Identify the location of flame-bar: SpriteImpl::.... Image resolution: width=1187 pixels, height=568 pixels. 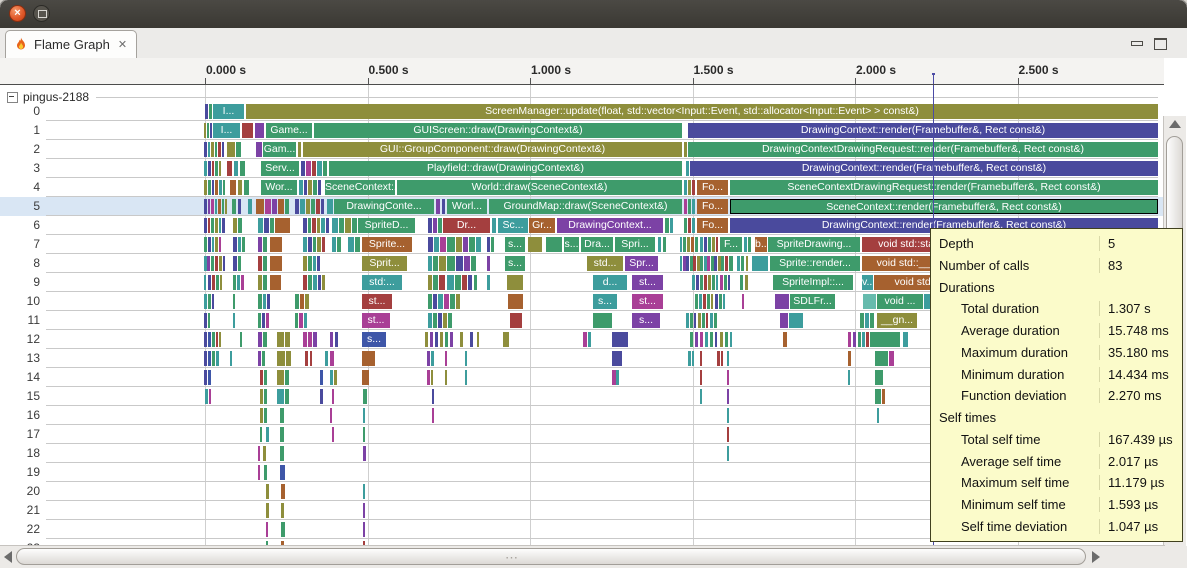
(813, 282).